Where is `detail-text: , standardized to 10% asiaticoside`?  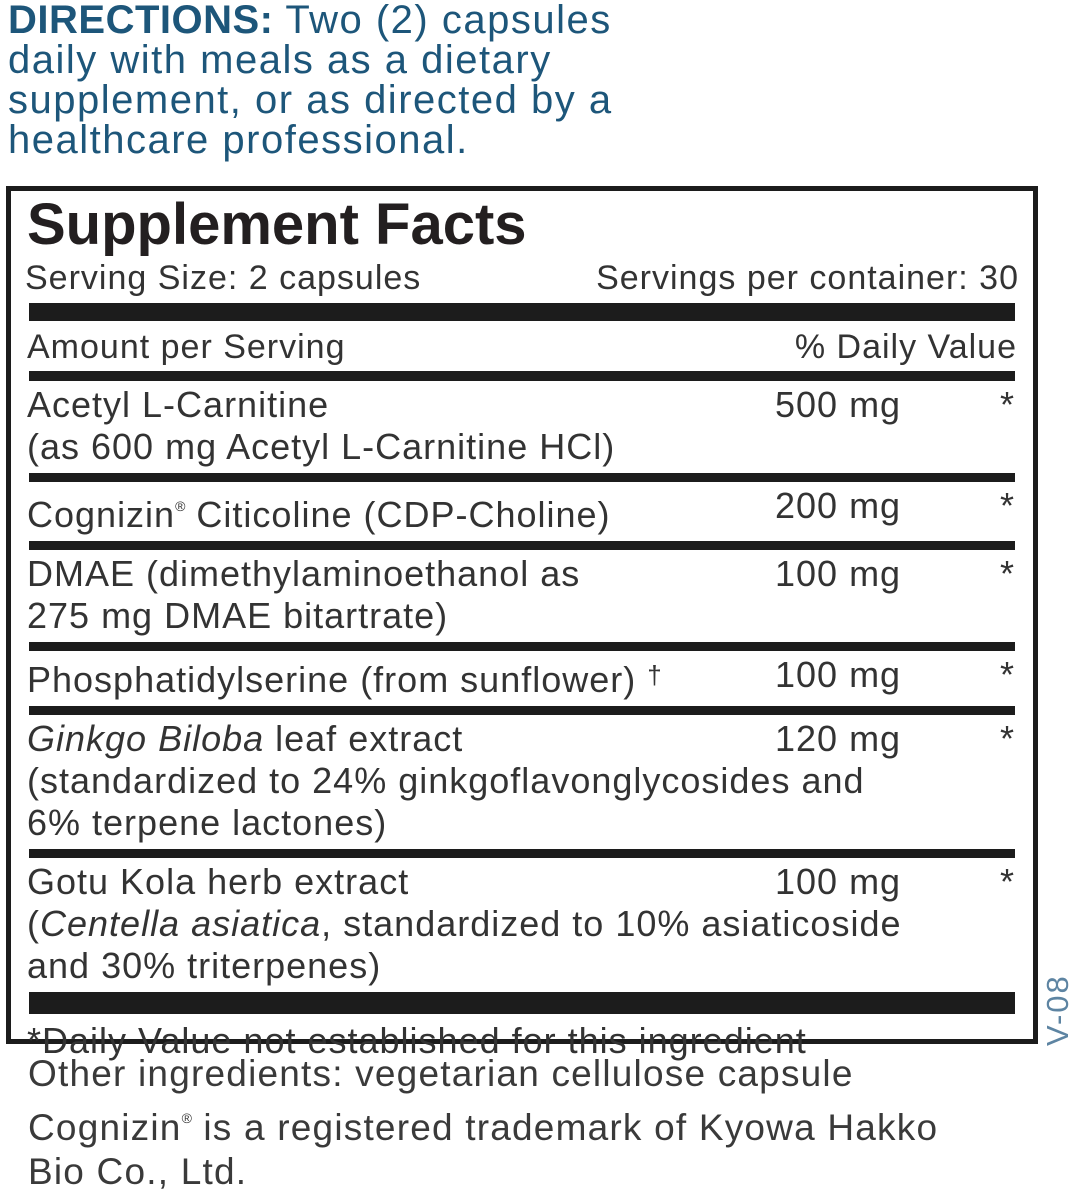
detail-text: , standardized to 10% asiaticoside is located at coordinates (611, 923).